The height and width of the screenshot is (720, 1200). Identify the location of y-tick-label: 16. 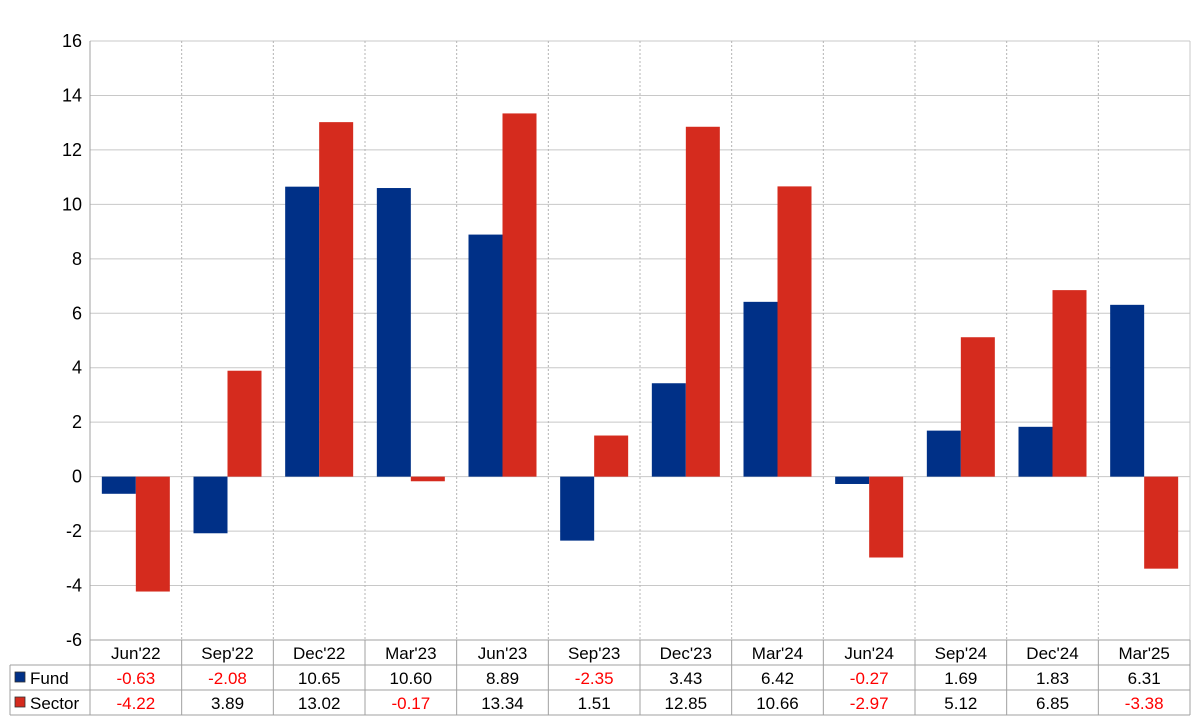
(72, 41).